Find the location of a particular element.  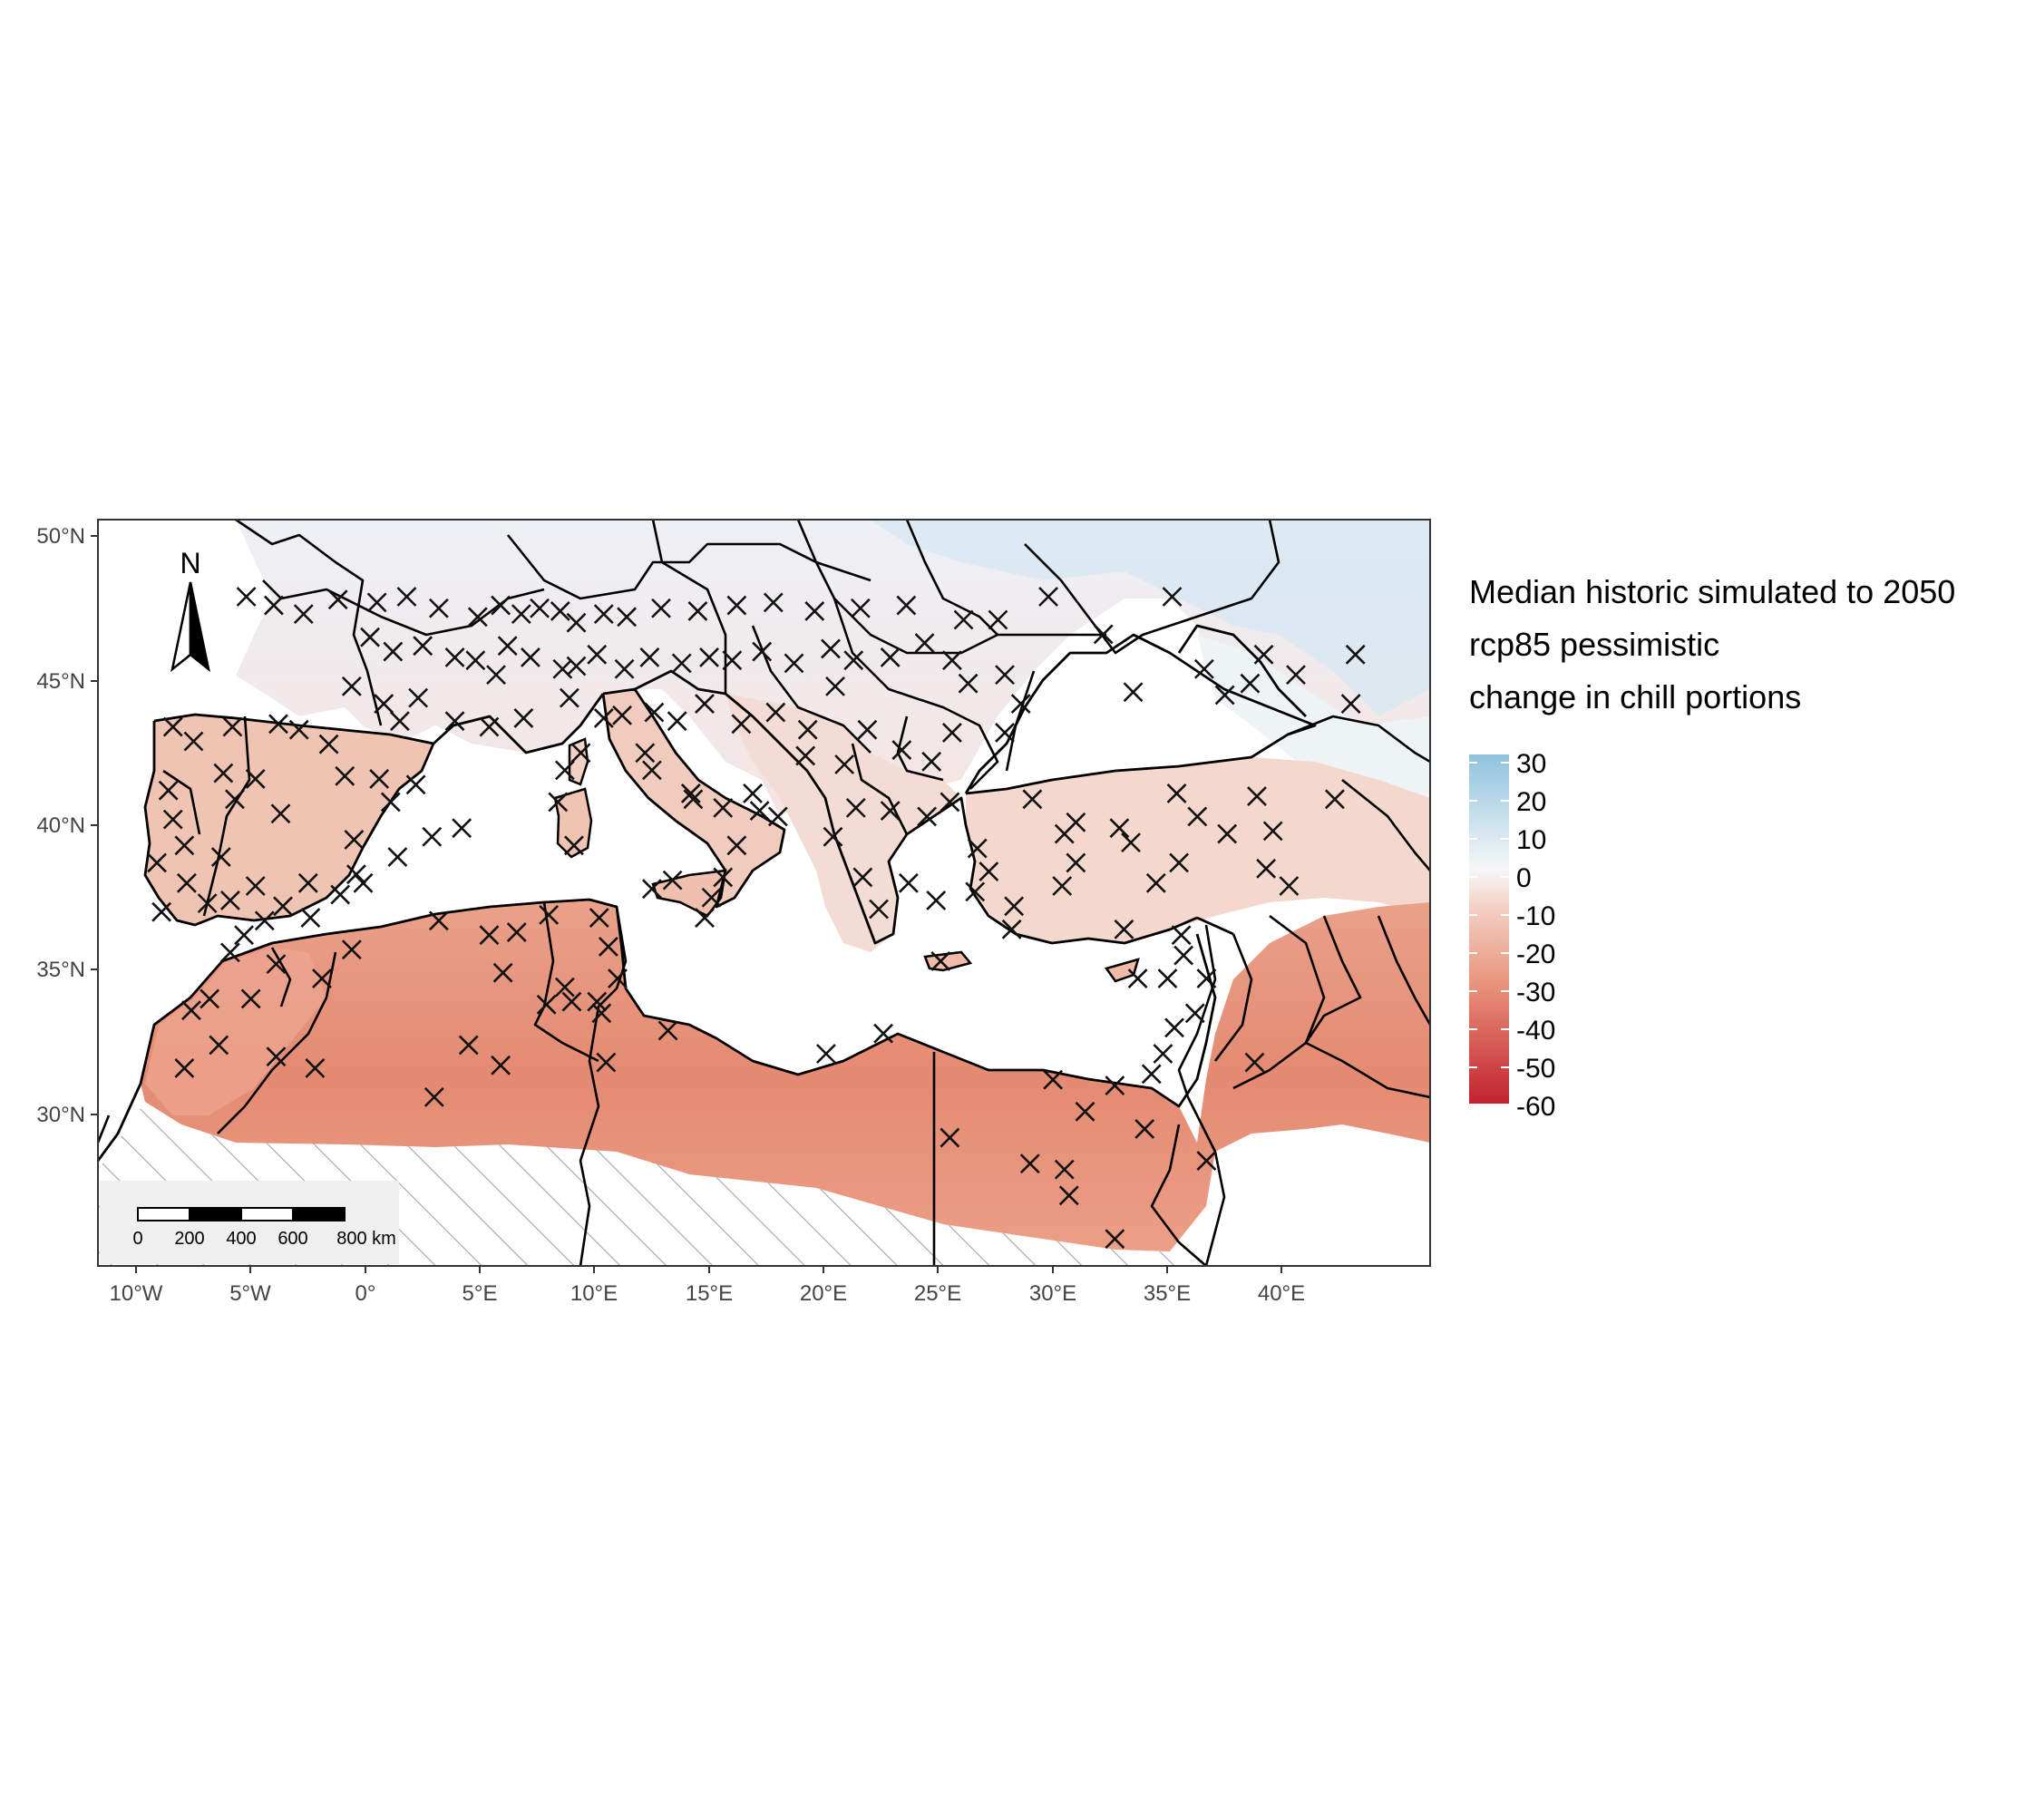

lon-label-10w: 10°W is located at coordinates (136, 1293).